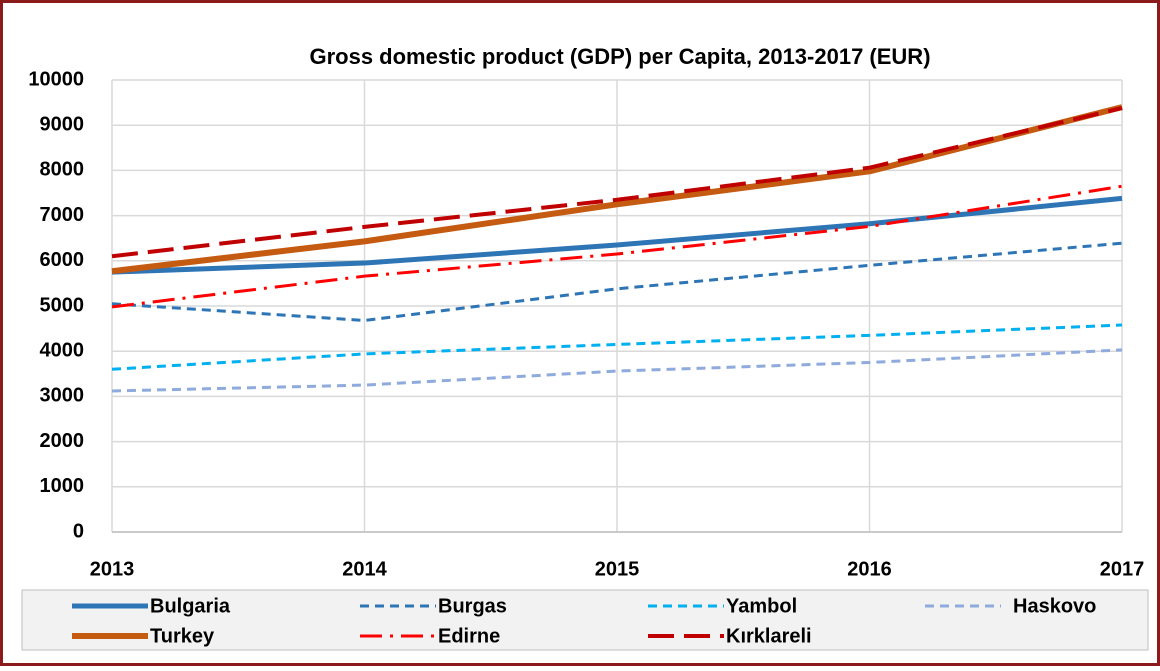  Describe the element at coordinates (769, 636) in the screenshot. I see `legend-label: Kırklareli` at that location.